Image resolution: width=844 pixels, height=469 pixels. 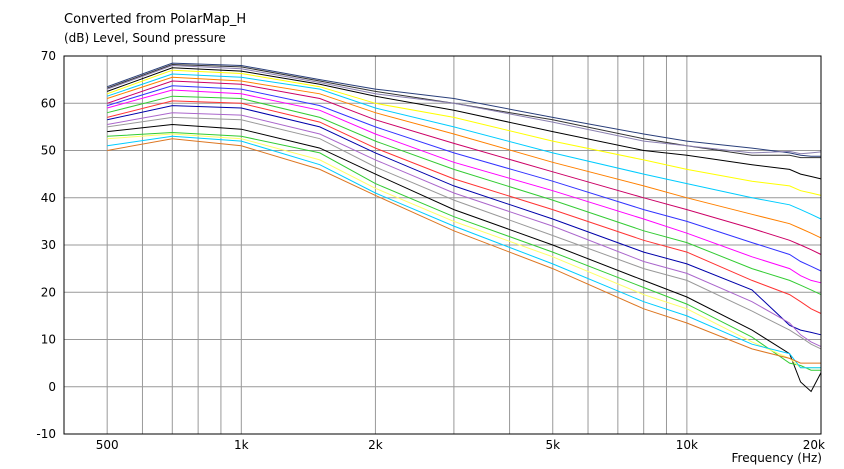 What do you see at coordinates (48, 245) in the screenshot?
I see `y-tick-label: 30` at bounding box center [48, 245].